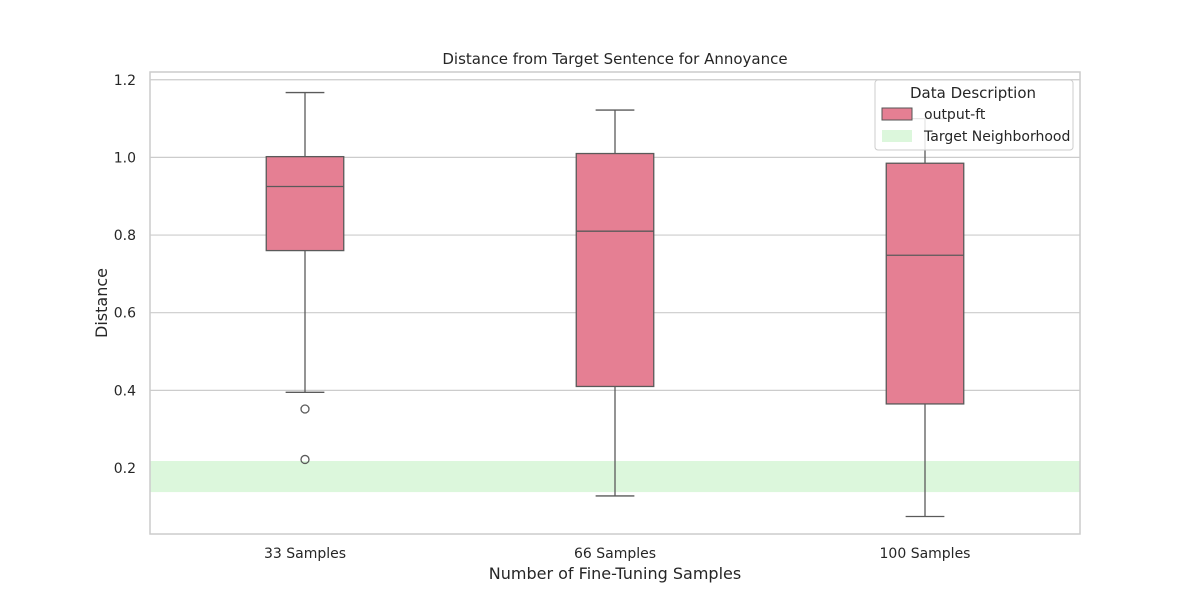 The image size is (1200, 600). Describe the element at coordinates (955, 115) in the screenshot. I see `legend-label-output-ft: output-ft` at that location.